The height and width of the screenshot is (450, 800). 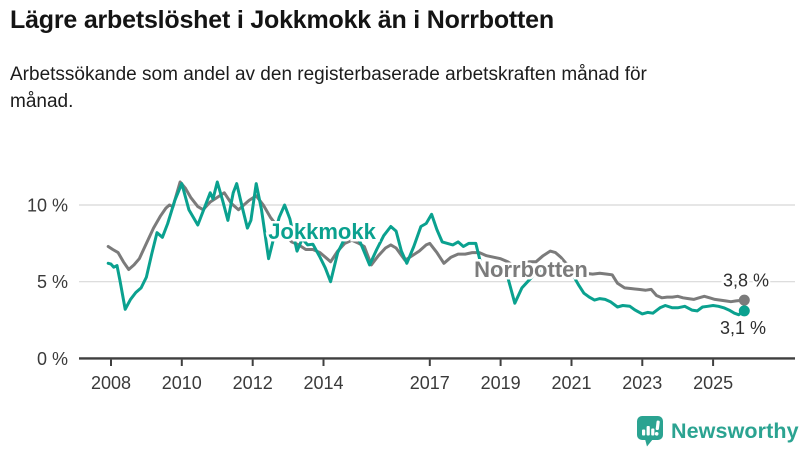 What do you see at coordinates (735, 430) in the screenshot?
I see `newsworthy-logo-text: Newsworthy` at bounding box center [735, 430].